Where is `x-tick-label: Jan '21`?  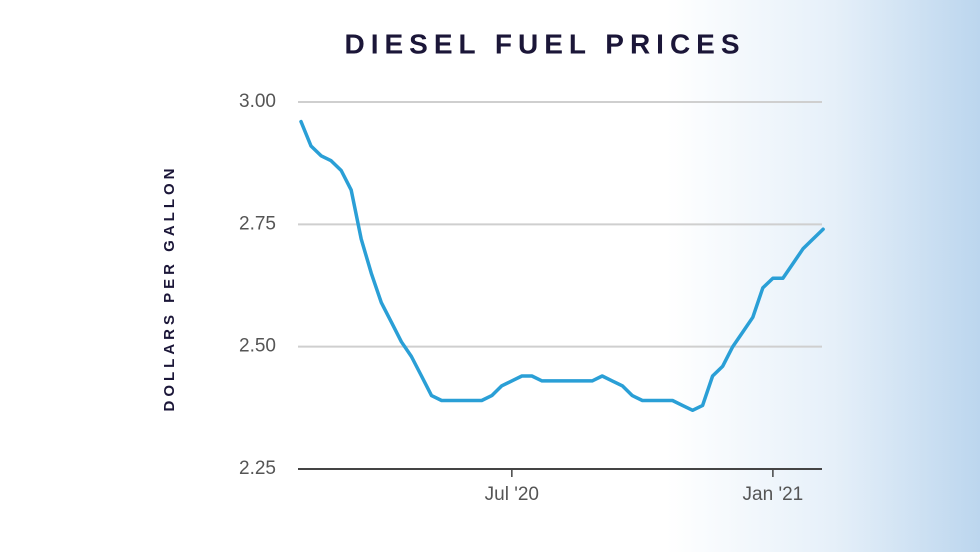
x-tick-label: Jan '21 is located at coordinates (773, 494).